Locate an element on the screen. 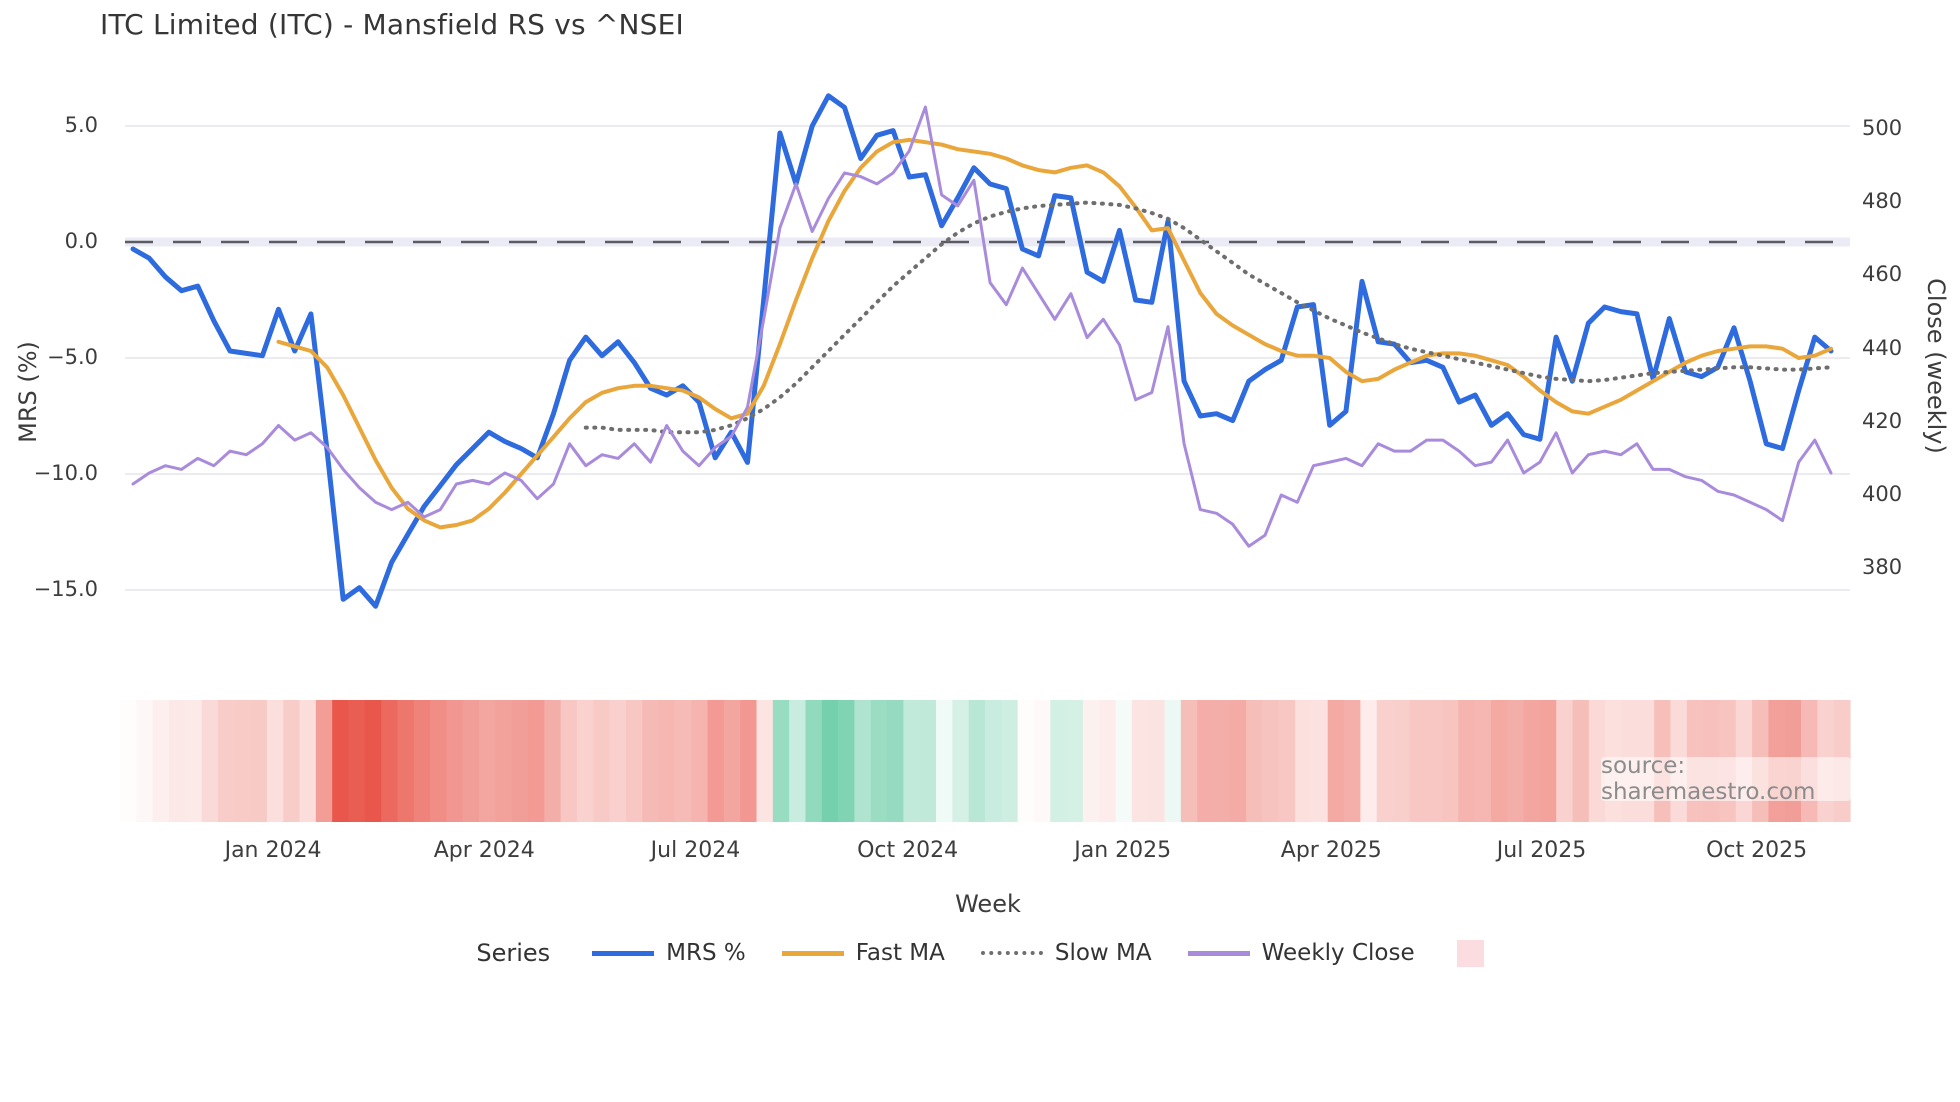 This screenshot has height=1102, width=1960. legend-item-weekly-close: Weekly Close is located at coordinates (1301, 953).